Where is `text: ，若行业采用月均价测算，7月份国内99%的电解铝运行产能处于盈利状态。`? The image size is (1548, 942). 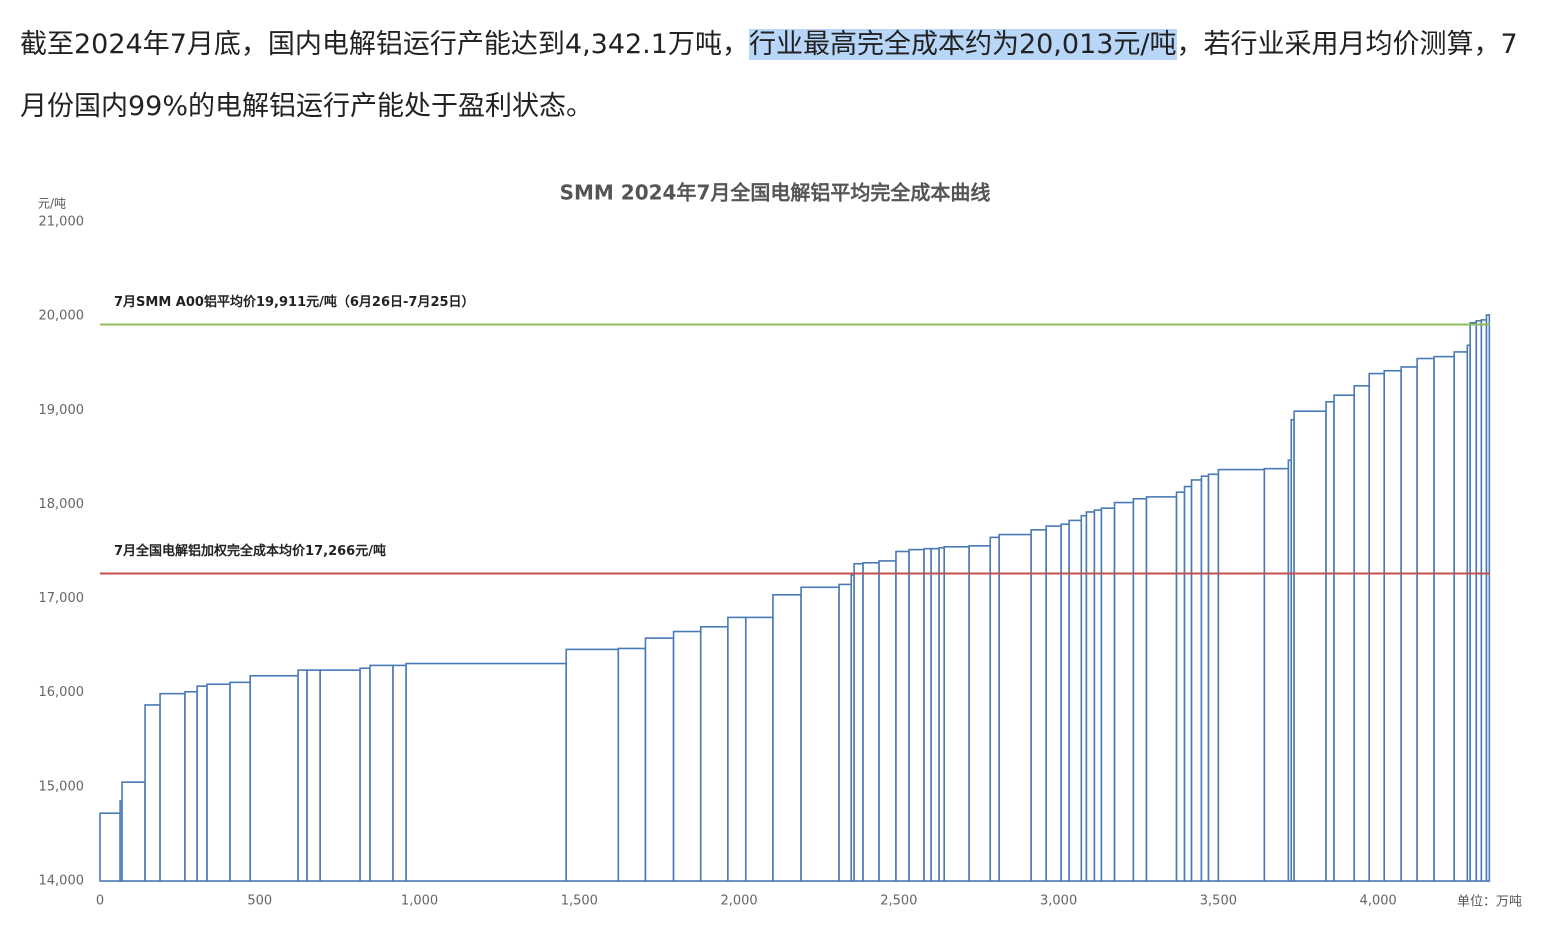
text: ，若行业采用月均价测算，7月份国内99%的电解铝运行产能处于盈利状态。 is located at coordinates (769, 75).